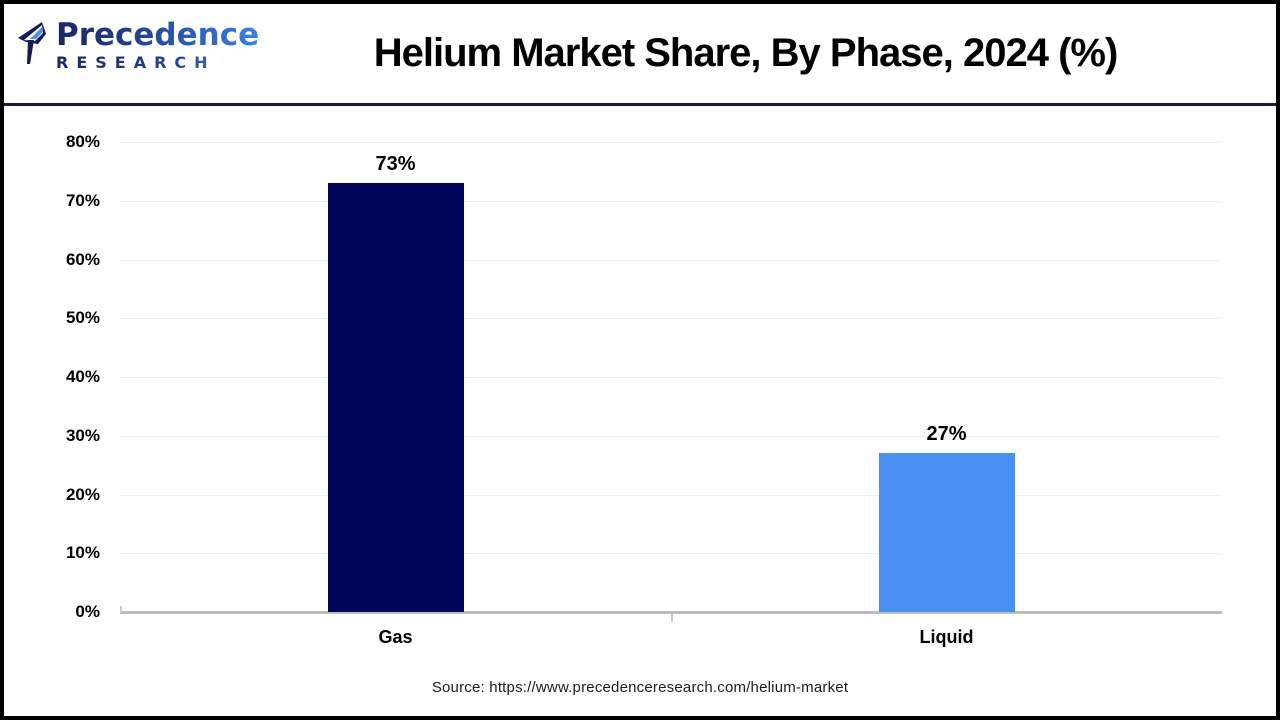  I want to click on chart-title: Helium Market Share, By Phase, 2024 (%), so click(746, 53).